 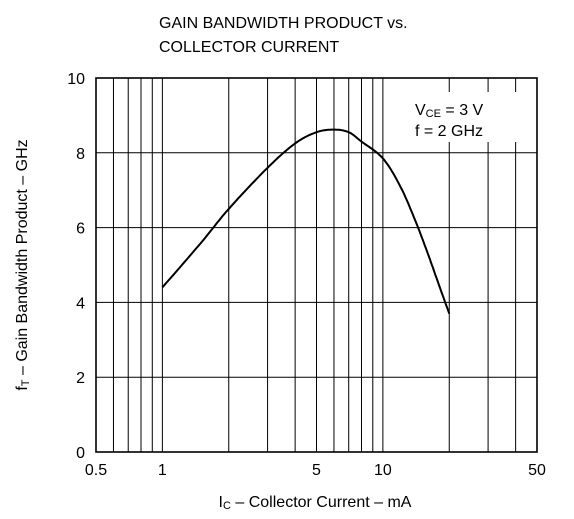 I want to click on annotation-box: VCE = 3 V f = 2 GHz, so click(x=466, y=117).